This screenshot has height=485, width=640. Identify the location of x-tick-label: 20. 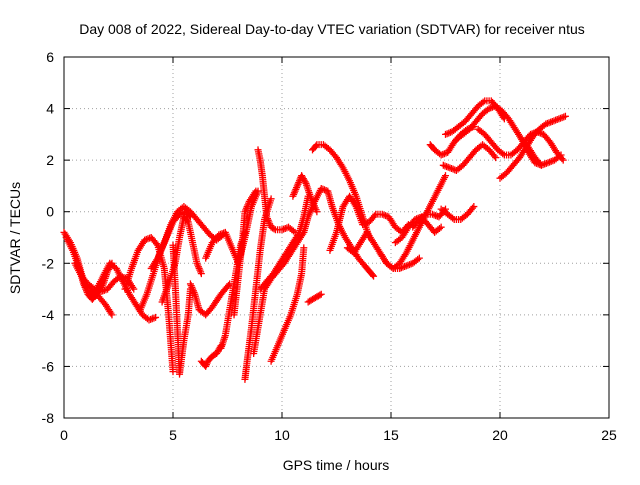
(500, 435).